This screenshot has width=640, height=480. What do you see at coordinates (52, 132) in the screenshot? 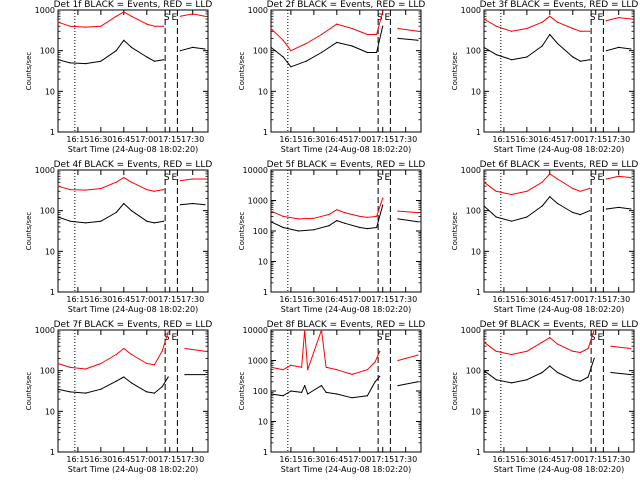
I see `panel-1-y-tick-label: 1` at bounding box center [52, 132].